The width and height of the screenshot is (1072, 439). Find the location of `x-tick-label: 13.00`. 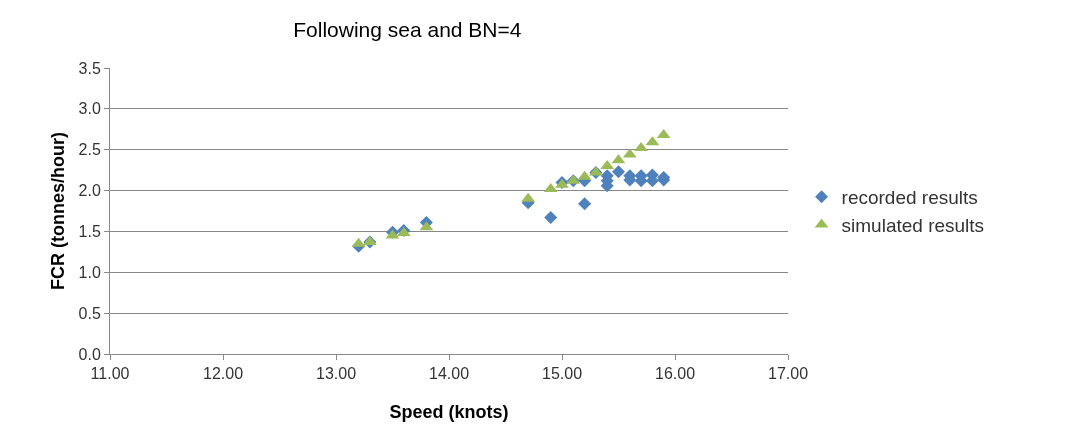

x-tick-label: 13.00 is located at coordinates (336, 374).